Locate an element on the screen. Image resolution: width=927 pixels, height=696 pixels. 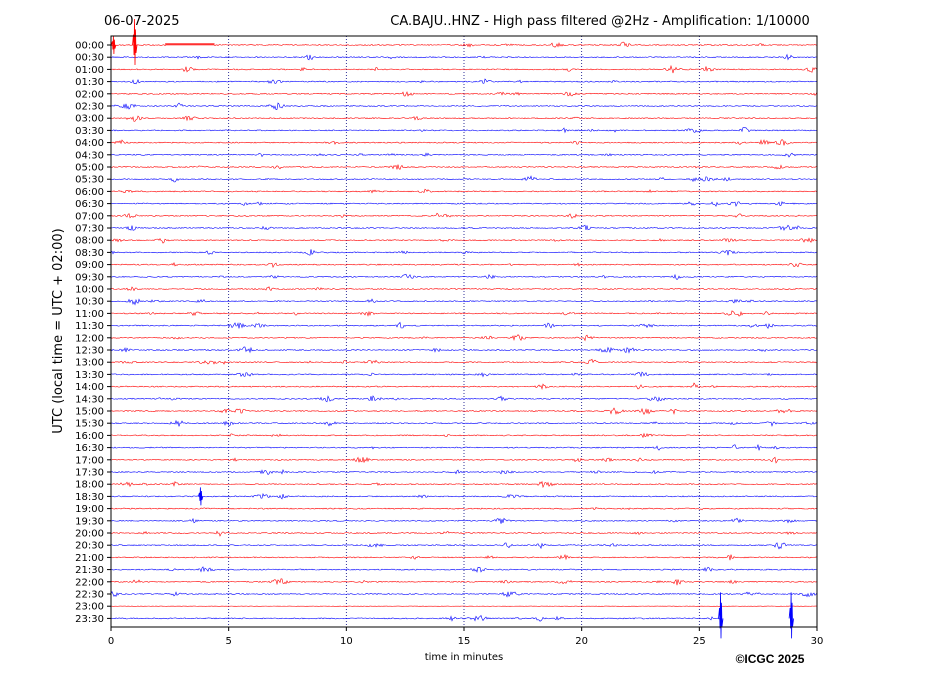
x-axis-ticks: 0 5 10 15 20 25 30 is located at coordinates (465, 637).